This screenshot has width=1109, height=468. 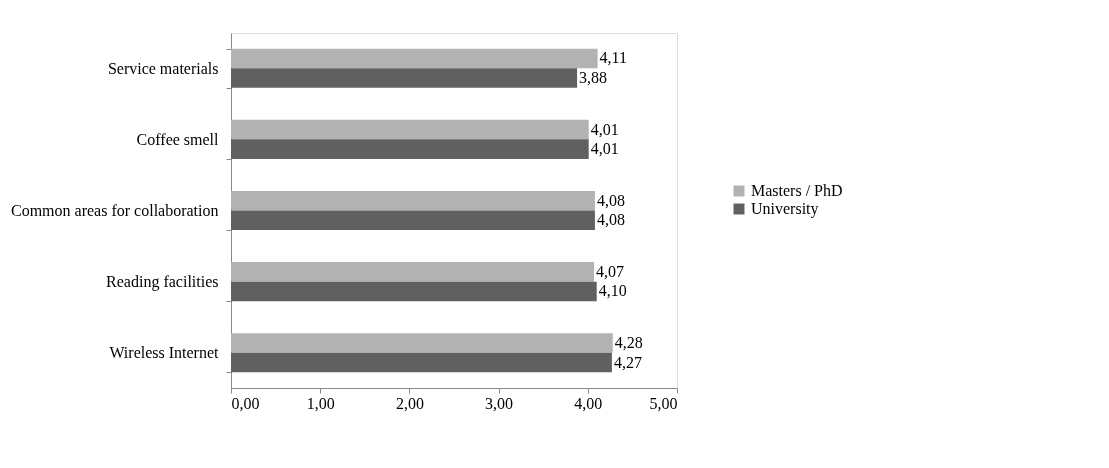 I want to click on y-tick-label: Common areas for collaboration, so click(x=115, y=210).